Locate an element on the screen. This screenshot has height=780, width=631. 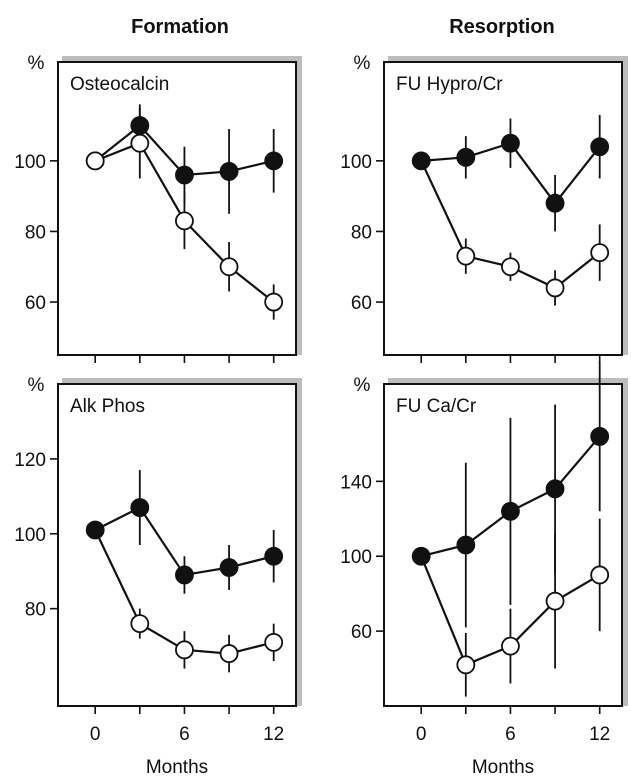
y-tick-label: 140 is located at coordinates (356, 482).